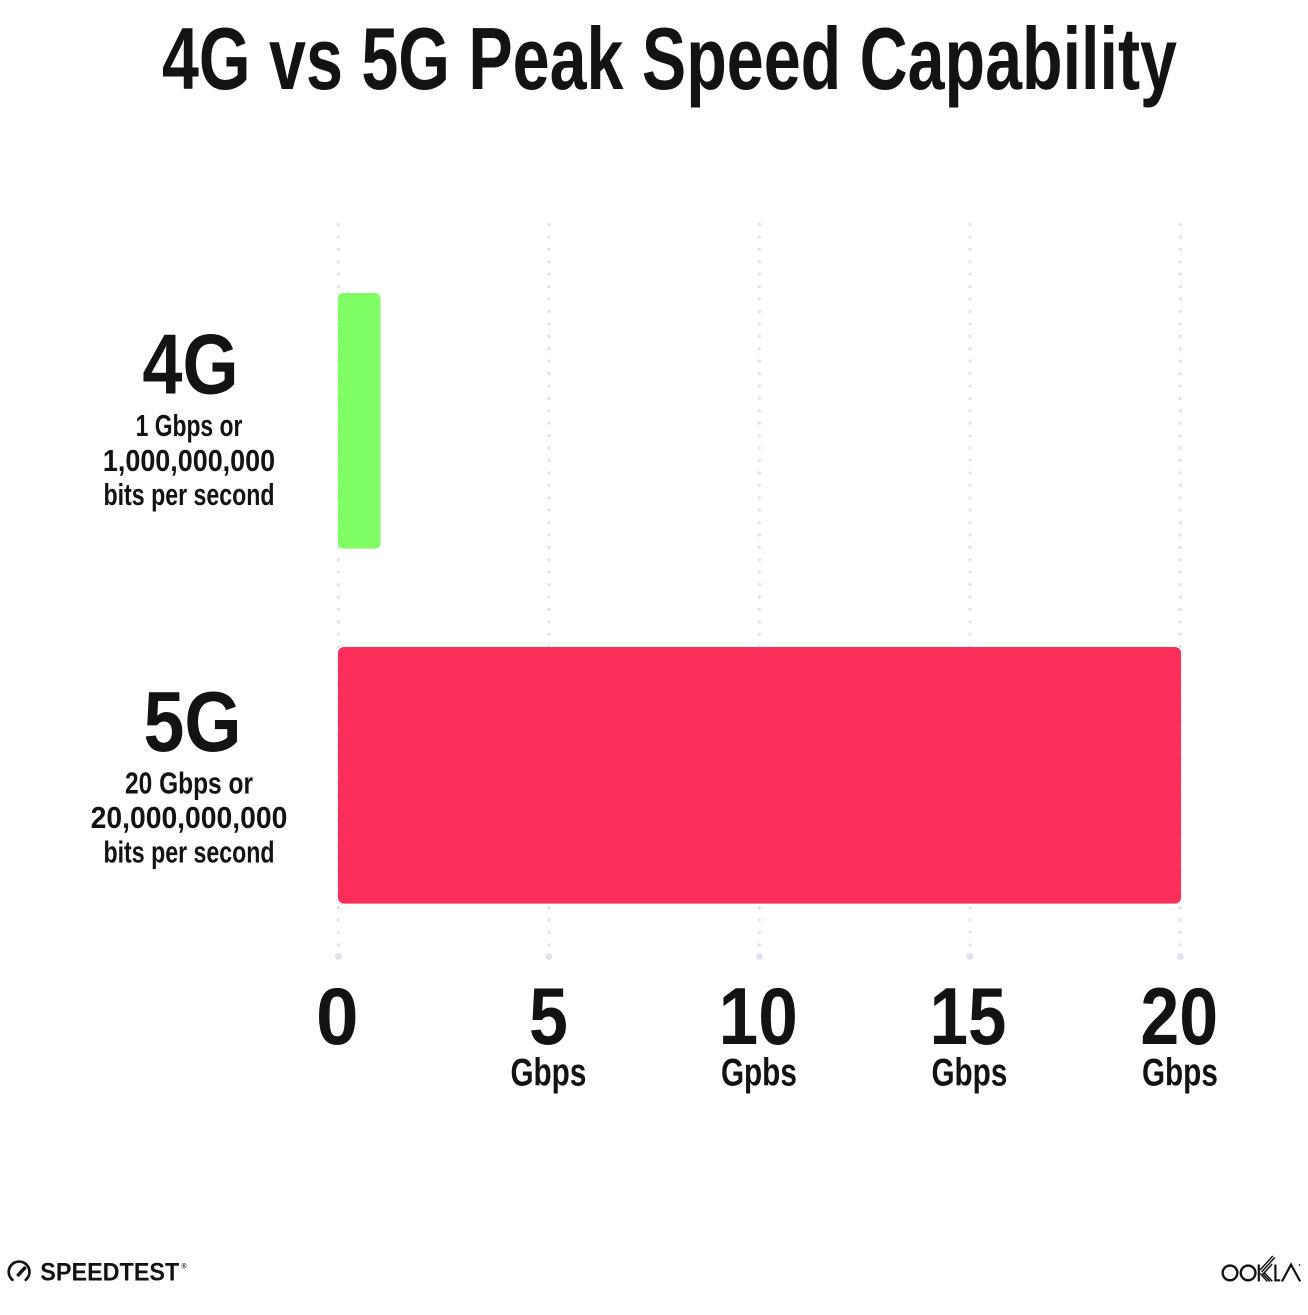 The image size is (1308, 1315). Describe the element at coordinates (109, 1272) in the screenshot. I see `svg-text: SPEEDTEST` at that location.